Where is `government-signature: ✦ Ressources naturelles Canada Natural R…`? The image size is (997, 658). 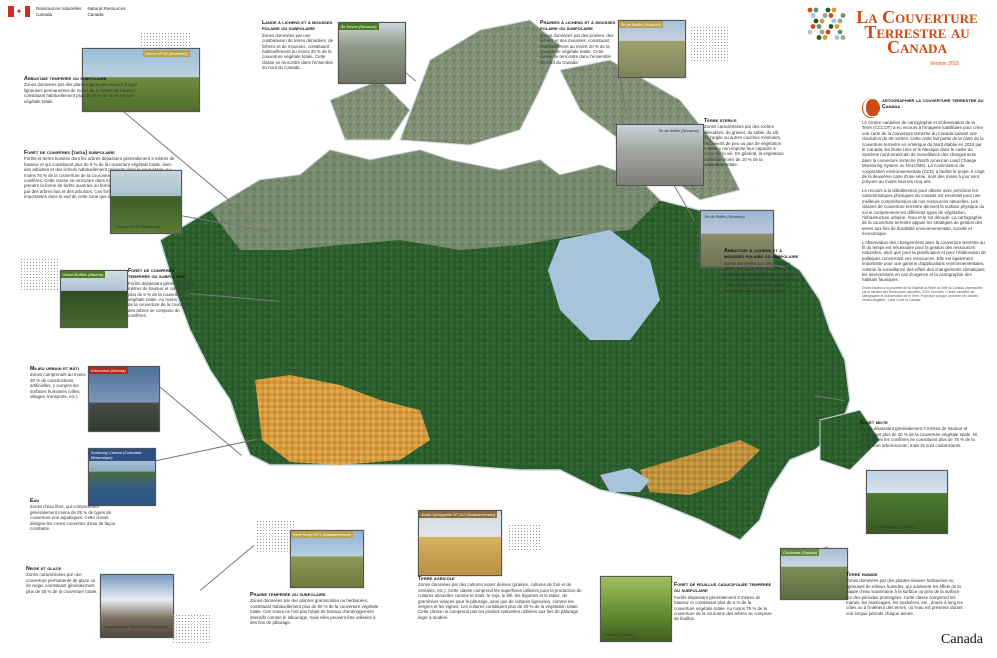 government-signature: ✦ Ressources naturelles Canada Natural R… is located at coordinates (67, 11).